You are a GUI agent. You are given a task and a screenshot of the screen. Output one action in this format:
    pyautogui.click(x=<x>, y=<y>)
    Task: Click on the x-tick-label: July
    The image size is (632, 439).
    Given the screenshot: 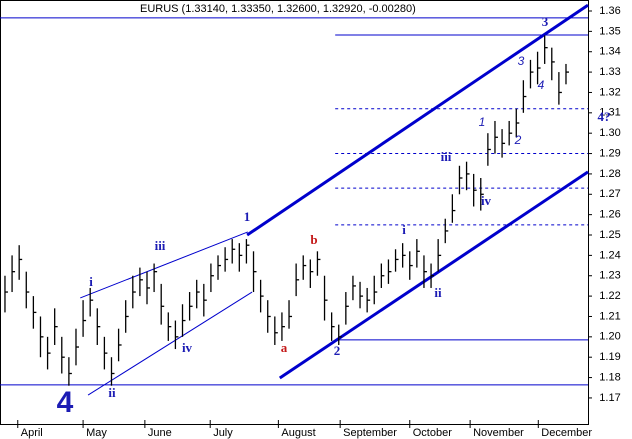 What is the action you would take?
    pyautogui.click(x=223, y=433)
    